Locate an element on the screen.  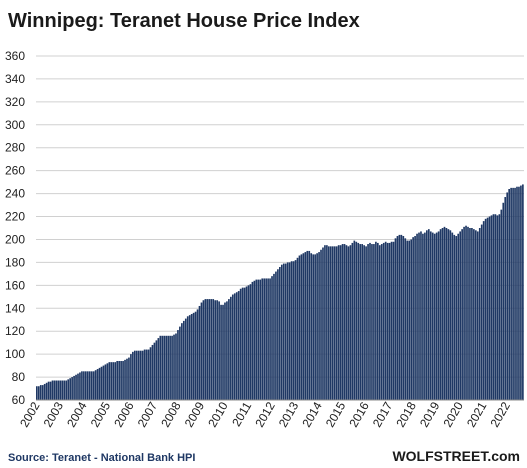
x-tick-label: 2009 is located at coordinates (195, 414).